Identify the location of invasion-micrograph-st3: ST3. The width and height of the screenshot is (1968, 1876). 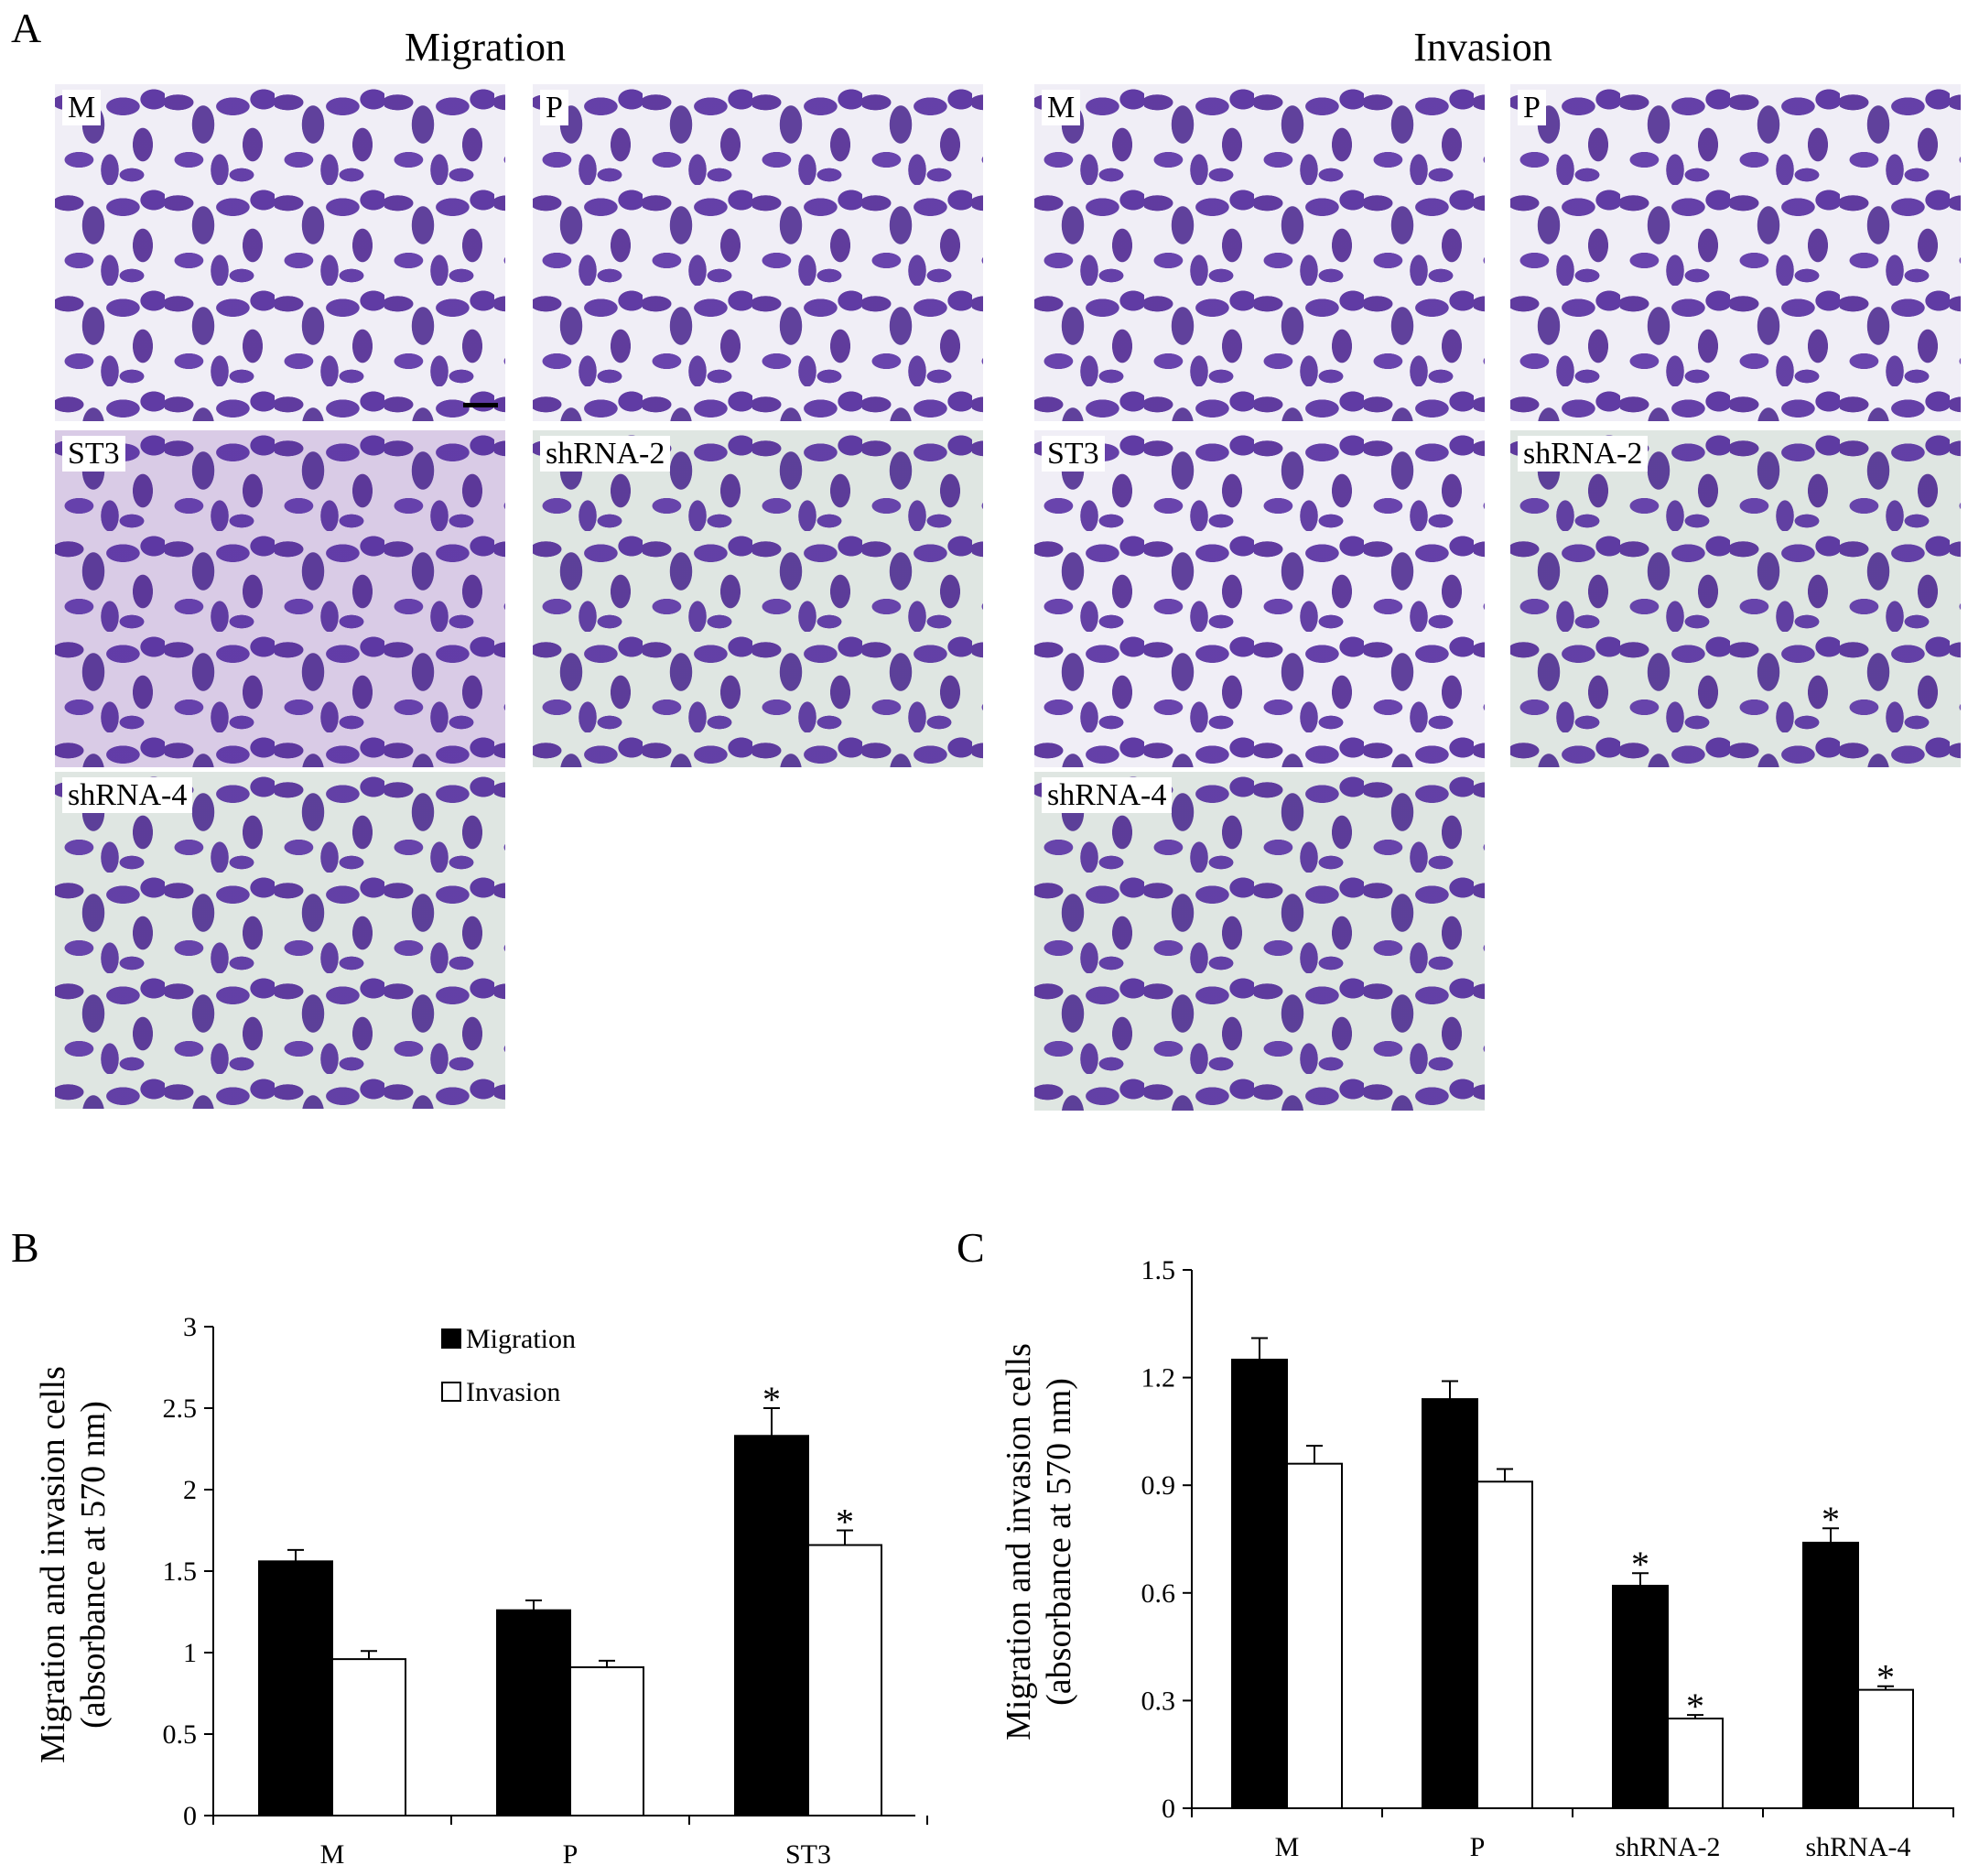
(1259, 598).